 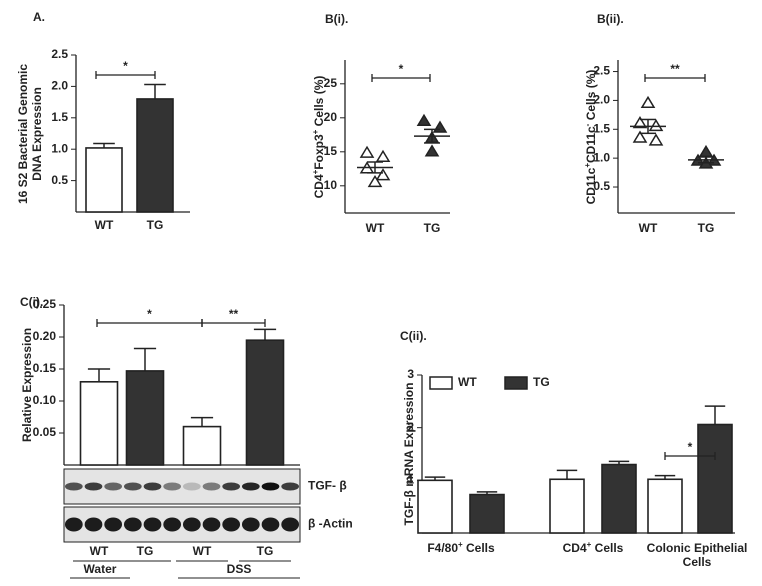 I want to click on y-axis-label: 16 S2 Bacterial Genomic, so click(x=23, y=134).